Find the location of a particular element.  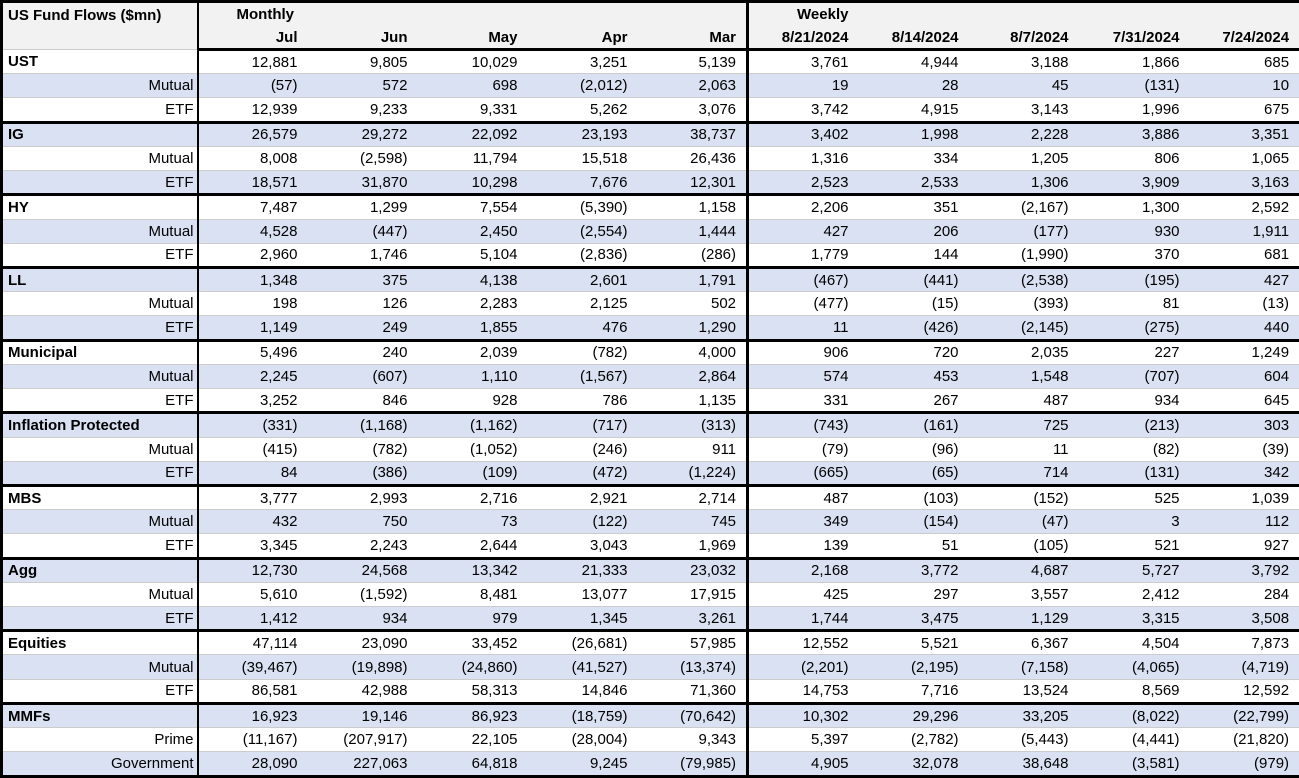

cell-value: (41,527) is located at coordinates (582, 667).